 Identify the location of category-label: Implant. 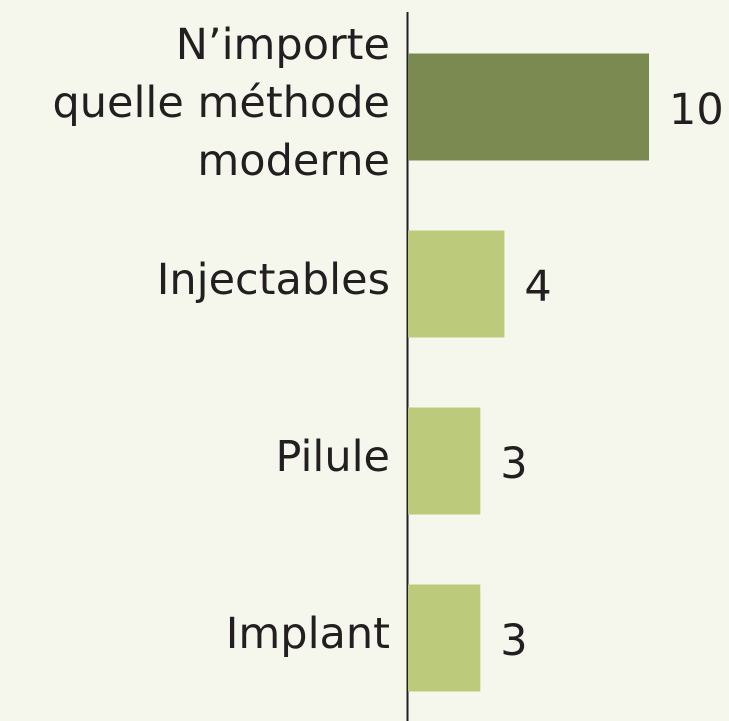
(307, 634).